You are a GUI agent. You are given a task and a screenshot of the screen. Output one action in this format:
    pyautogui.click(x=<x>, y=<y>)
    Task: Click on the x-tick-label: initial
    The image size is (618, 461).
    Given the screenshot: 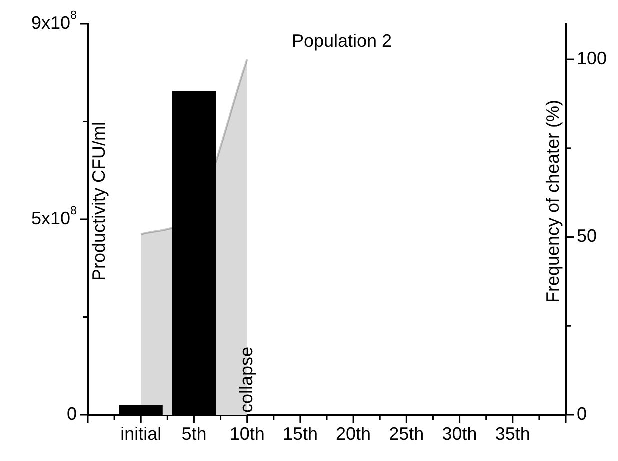 What is the action you would take?
    pyautogui.click(x=141, y=434)
    